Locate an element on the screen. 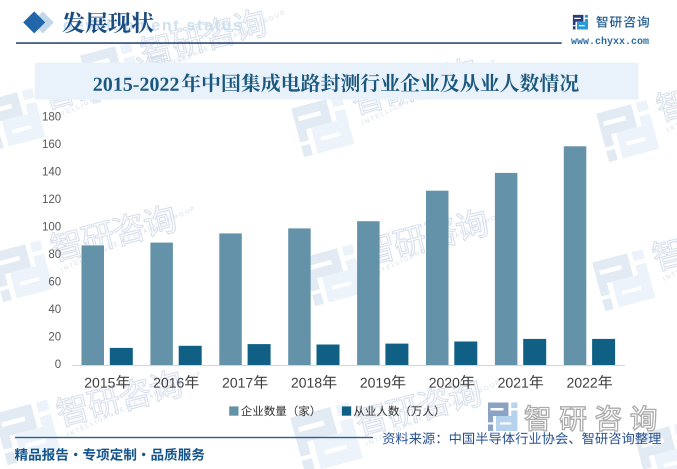 Image resolution: width=677 pixels, height=469 pixels. svg-text: development status is located at coordinates (153, 26).